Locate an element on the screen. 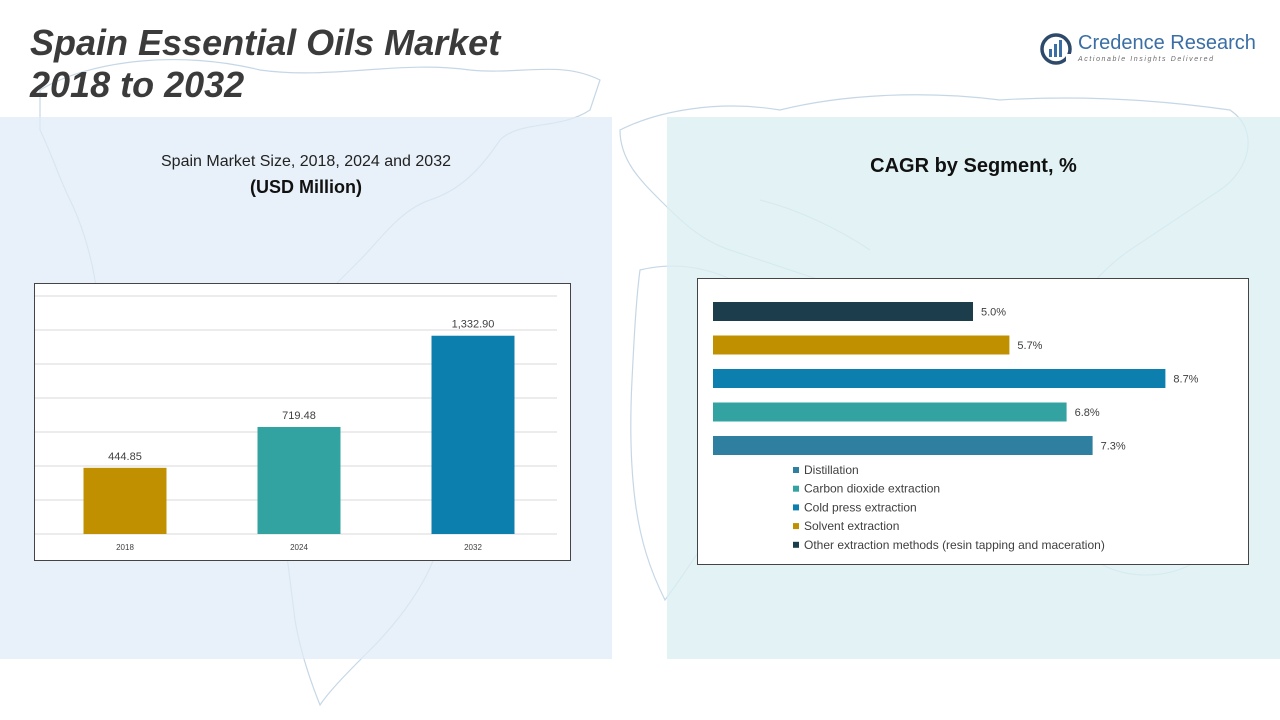  bar-2032 is located at coordinates (473, 434).